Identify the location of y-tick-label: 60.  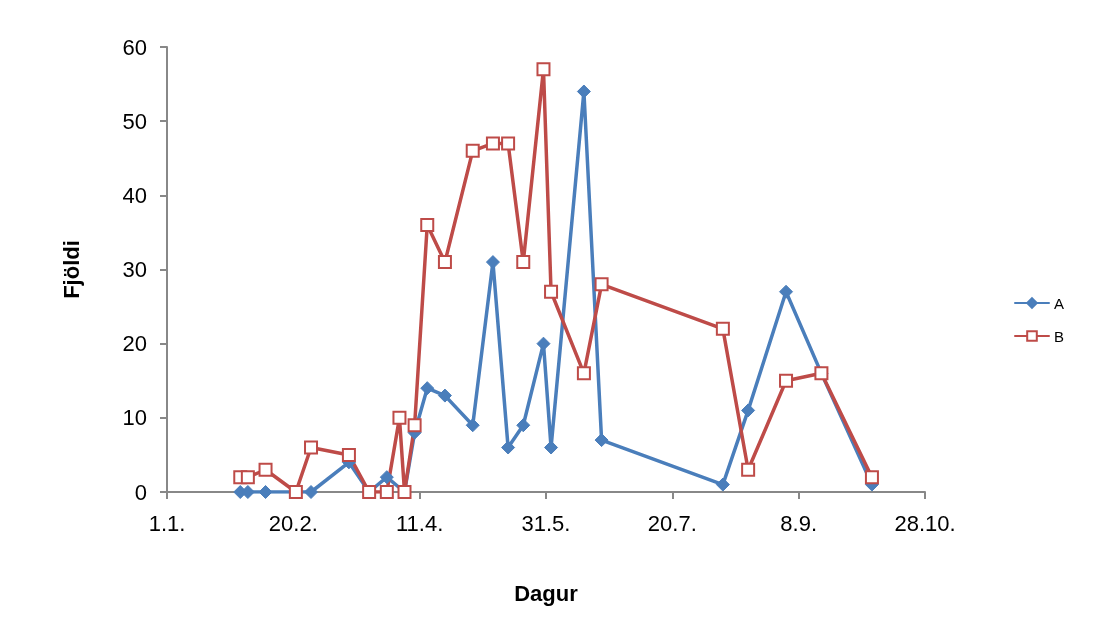
(134, 47).